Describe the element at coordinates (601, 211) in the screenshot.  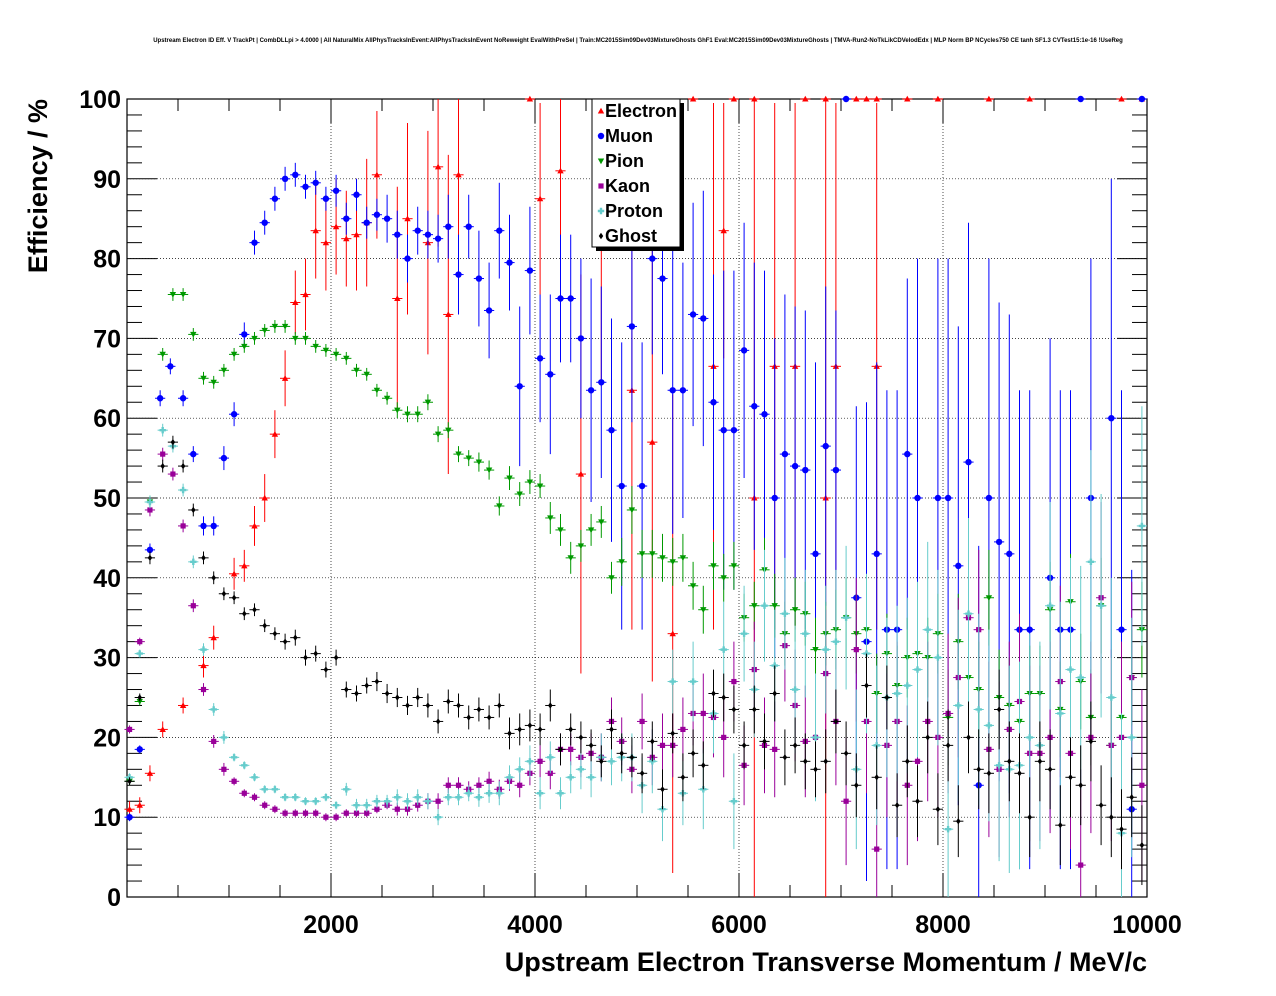
I see `legend-marker-proton` at that location.